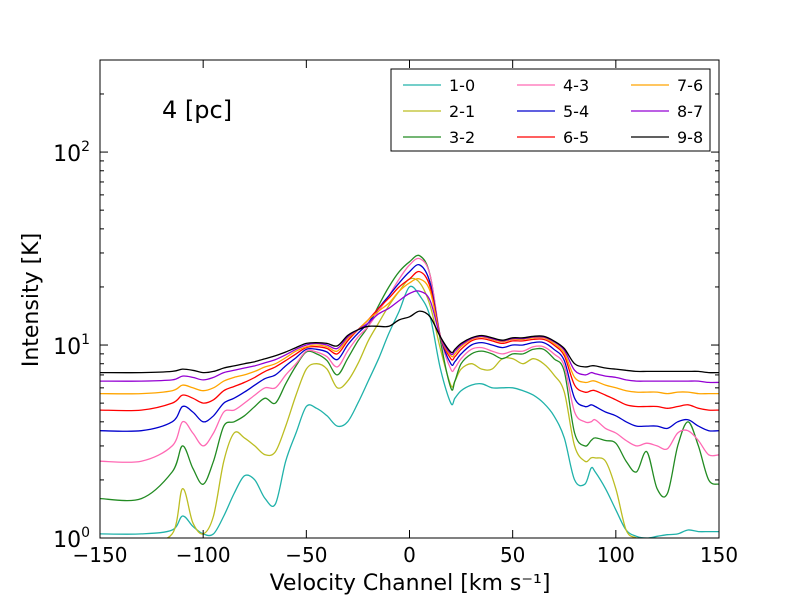 The height and width of the screenshot is (600, 800). Describe the element at coordinates (410, 583) in the screenshot. I see `x-axis-label: Velocity Channel [km s⁻¹]` at that location.